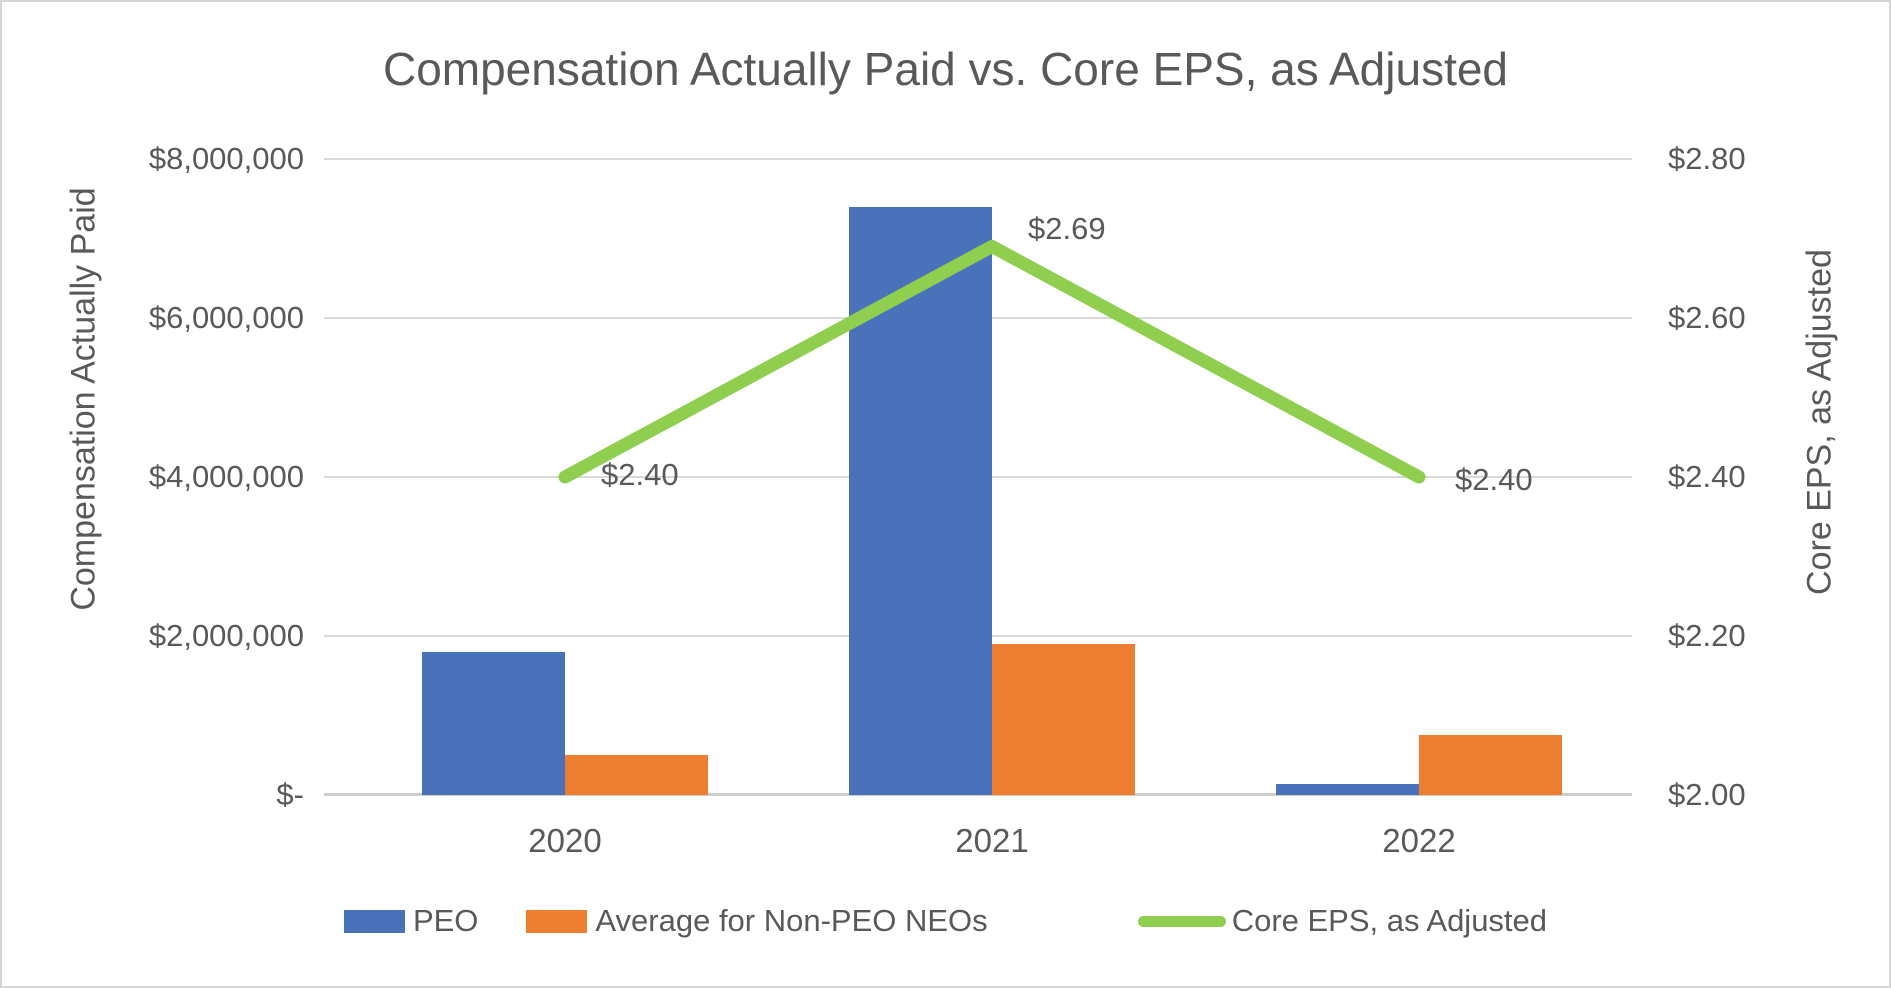 The height and width of the screenshot is (988, 1891). What do you see at coordinates (557, 921) in the screenshot?
I see `legend-swatch-average-for-non-peo-neos` at bounding box center [557, 921].